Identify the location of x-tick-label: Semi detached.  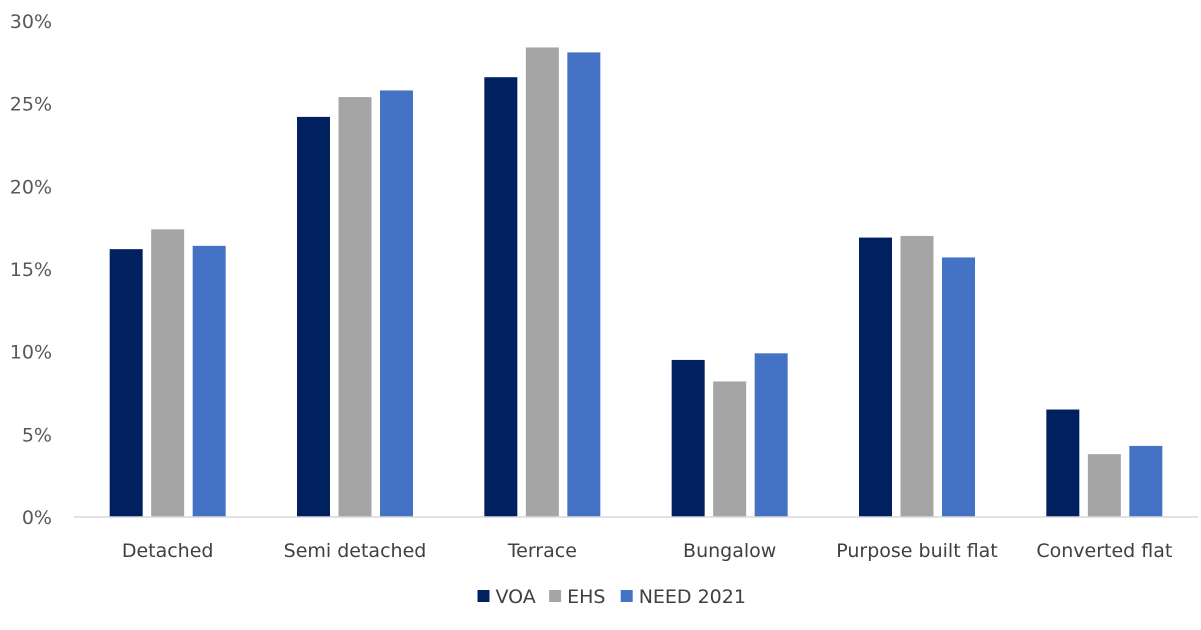
(355, 551).